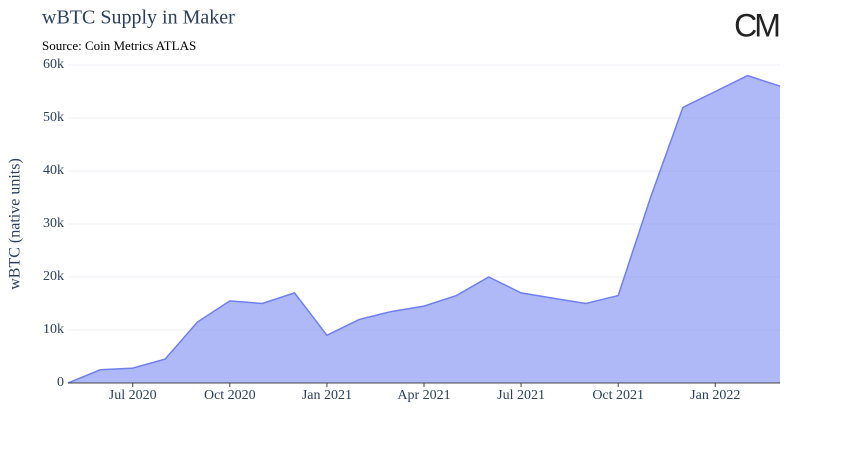  What do you see at coordinates (715, 395) in the screenshot?
I see `x-tick-label: Jan 2022` at bounding box center [715, 395].